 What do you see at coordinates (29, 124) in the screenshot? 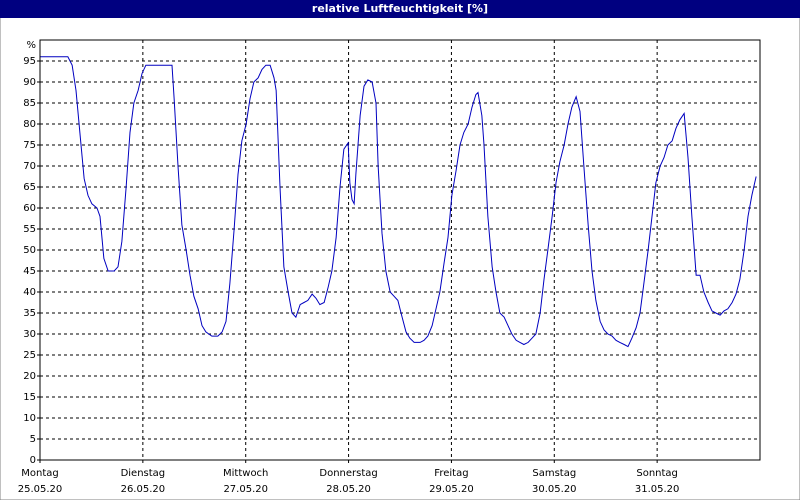
I see `y-tick-label: 80` at bounding box center [29, 124].